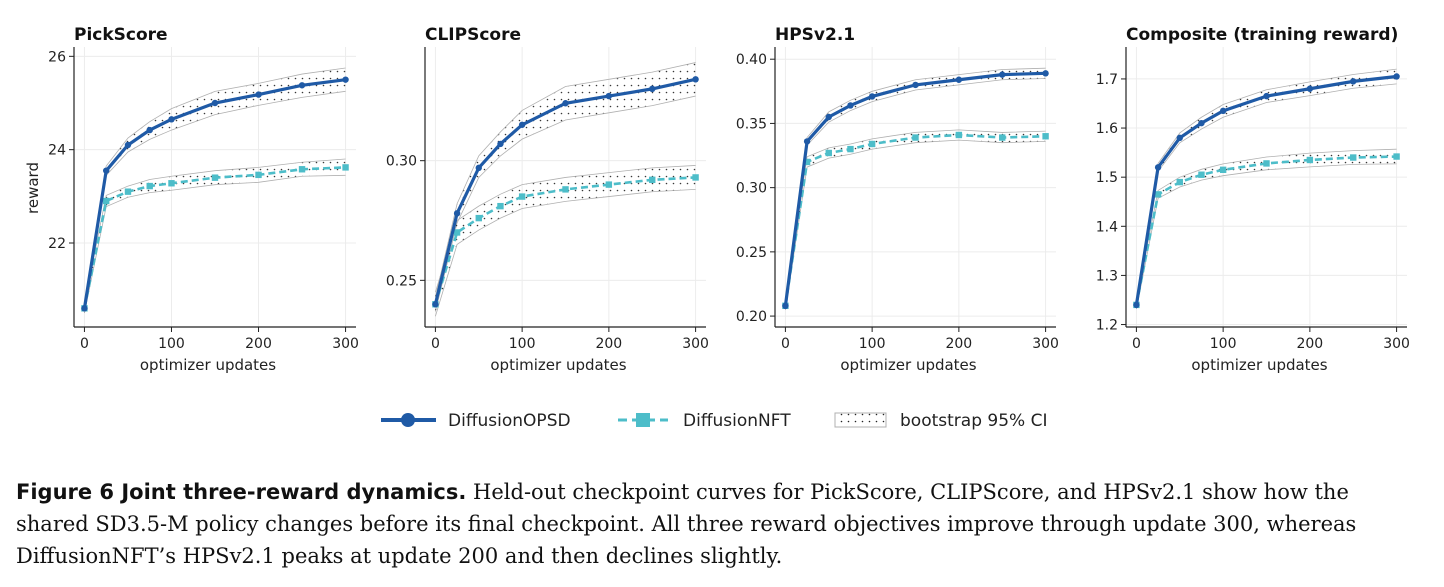 The height and width of the screenshot is (587, 1444). What do you see at coordinates (33, 188) in the screenshot?
I see `y-axis-label: reward` at bounding box center [33, 188].